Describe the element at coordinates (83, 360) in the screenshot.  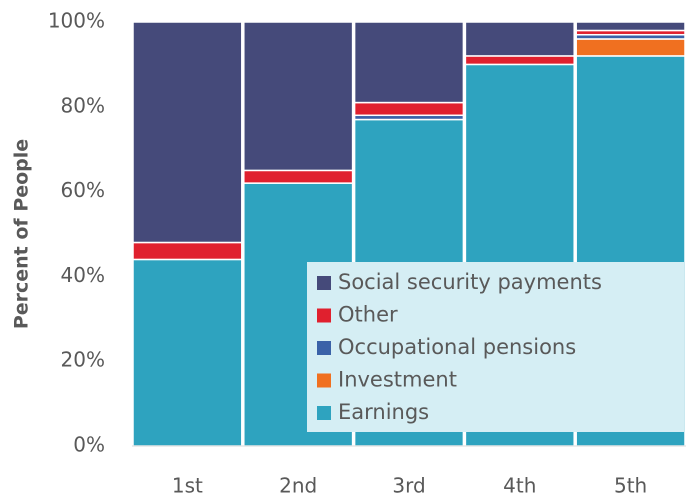
I see `y-tick-label: 20%` at that location.